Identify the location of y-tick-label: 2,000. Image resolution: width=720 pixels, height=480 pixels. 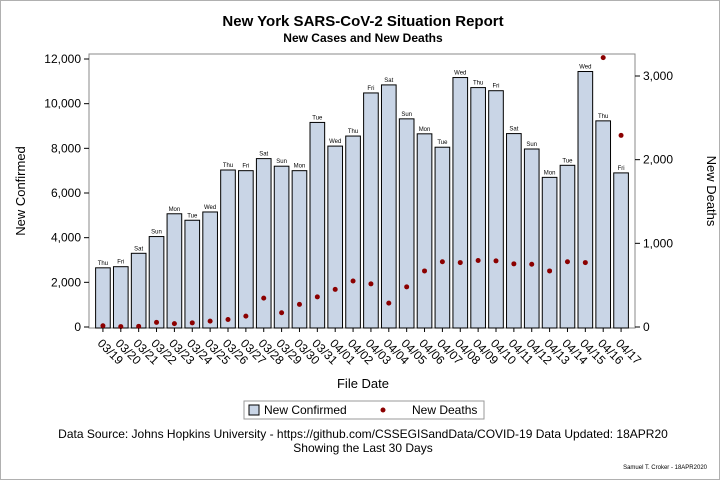
(66, 282).